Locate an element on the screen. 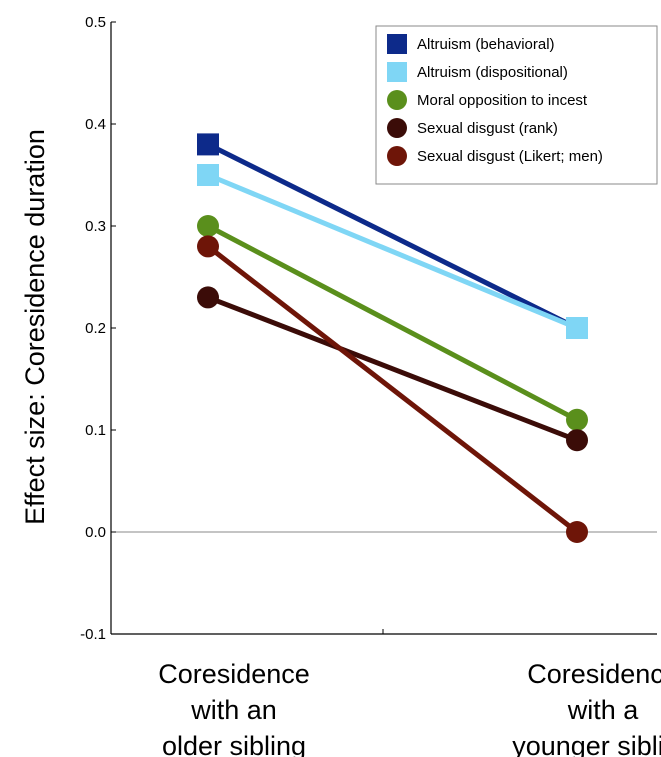  category-label: younger sibling is located at coordinates (586, 744).